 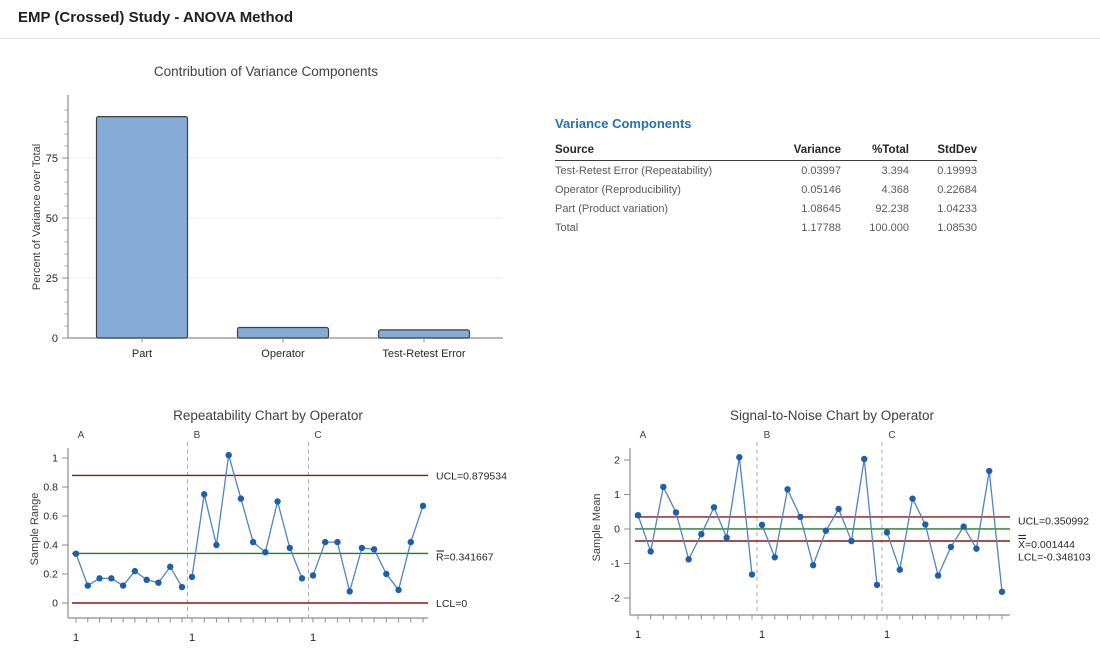 What do you see at coordinates (35, 529) in the screenshot?
I see `control-chart-y-axis-label: Sample Range` at bounding box center [35, 529].